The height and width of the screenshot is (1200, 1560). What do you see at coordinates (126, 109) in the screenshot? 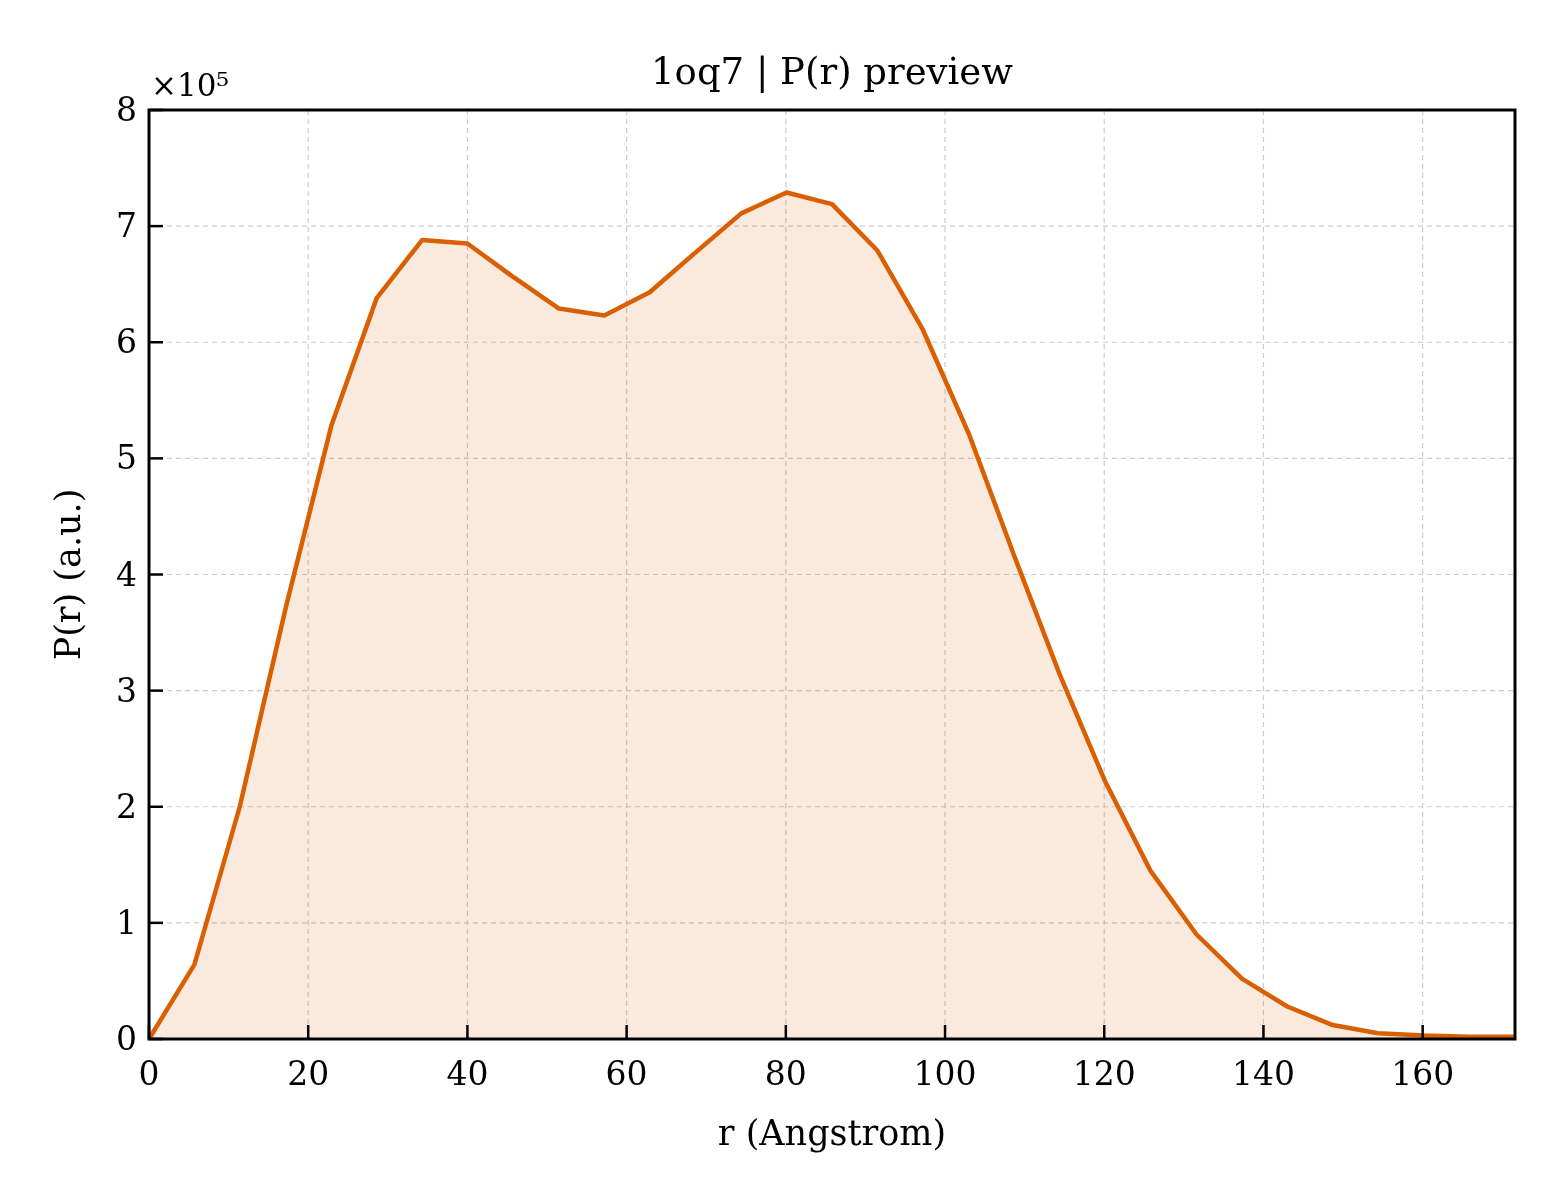
I see `y-tick-label: 8` at bounding box center [126, 109].